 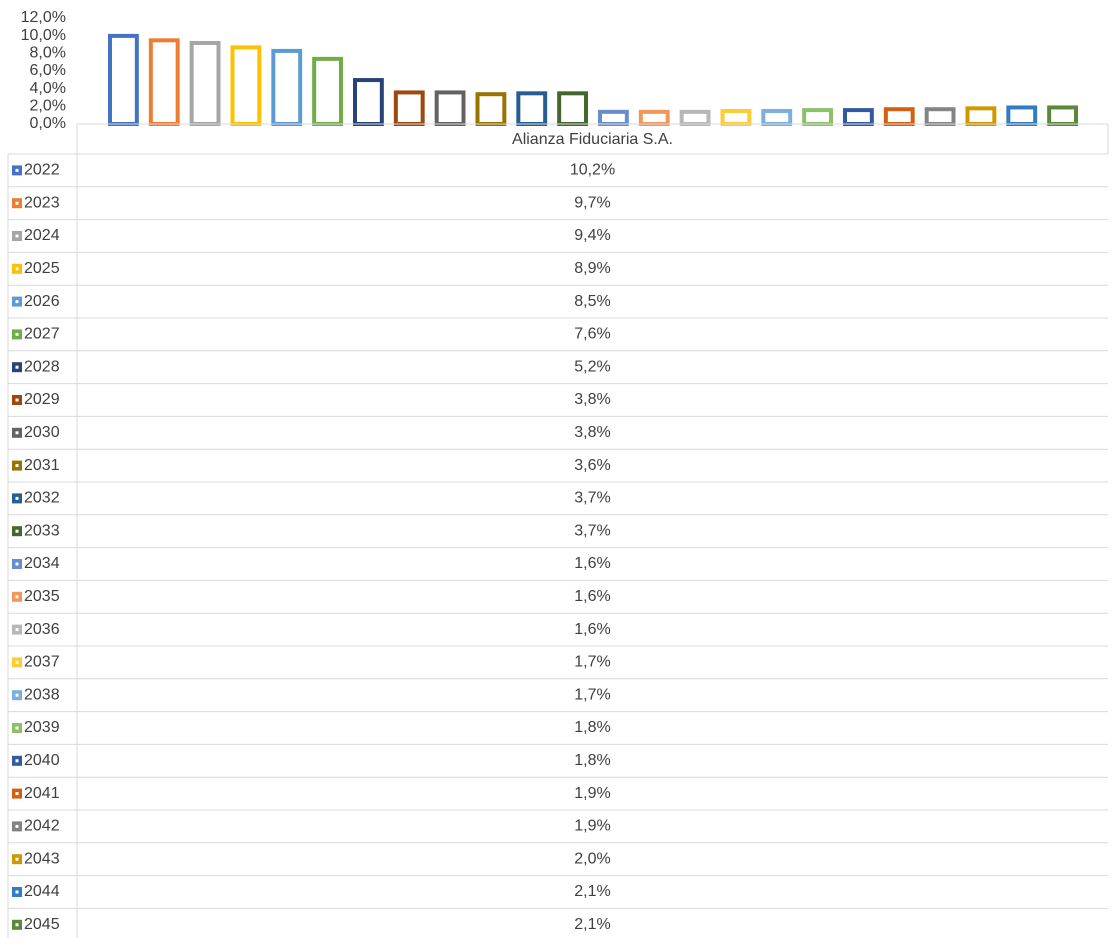 I want to click on series-name: 2039, so click(x=42, y=727).